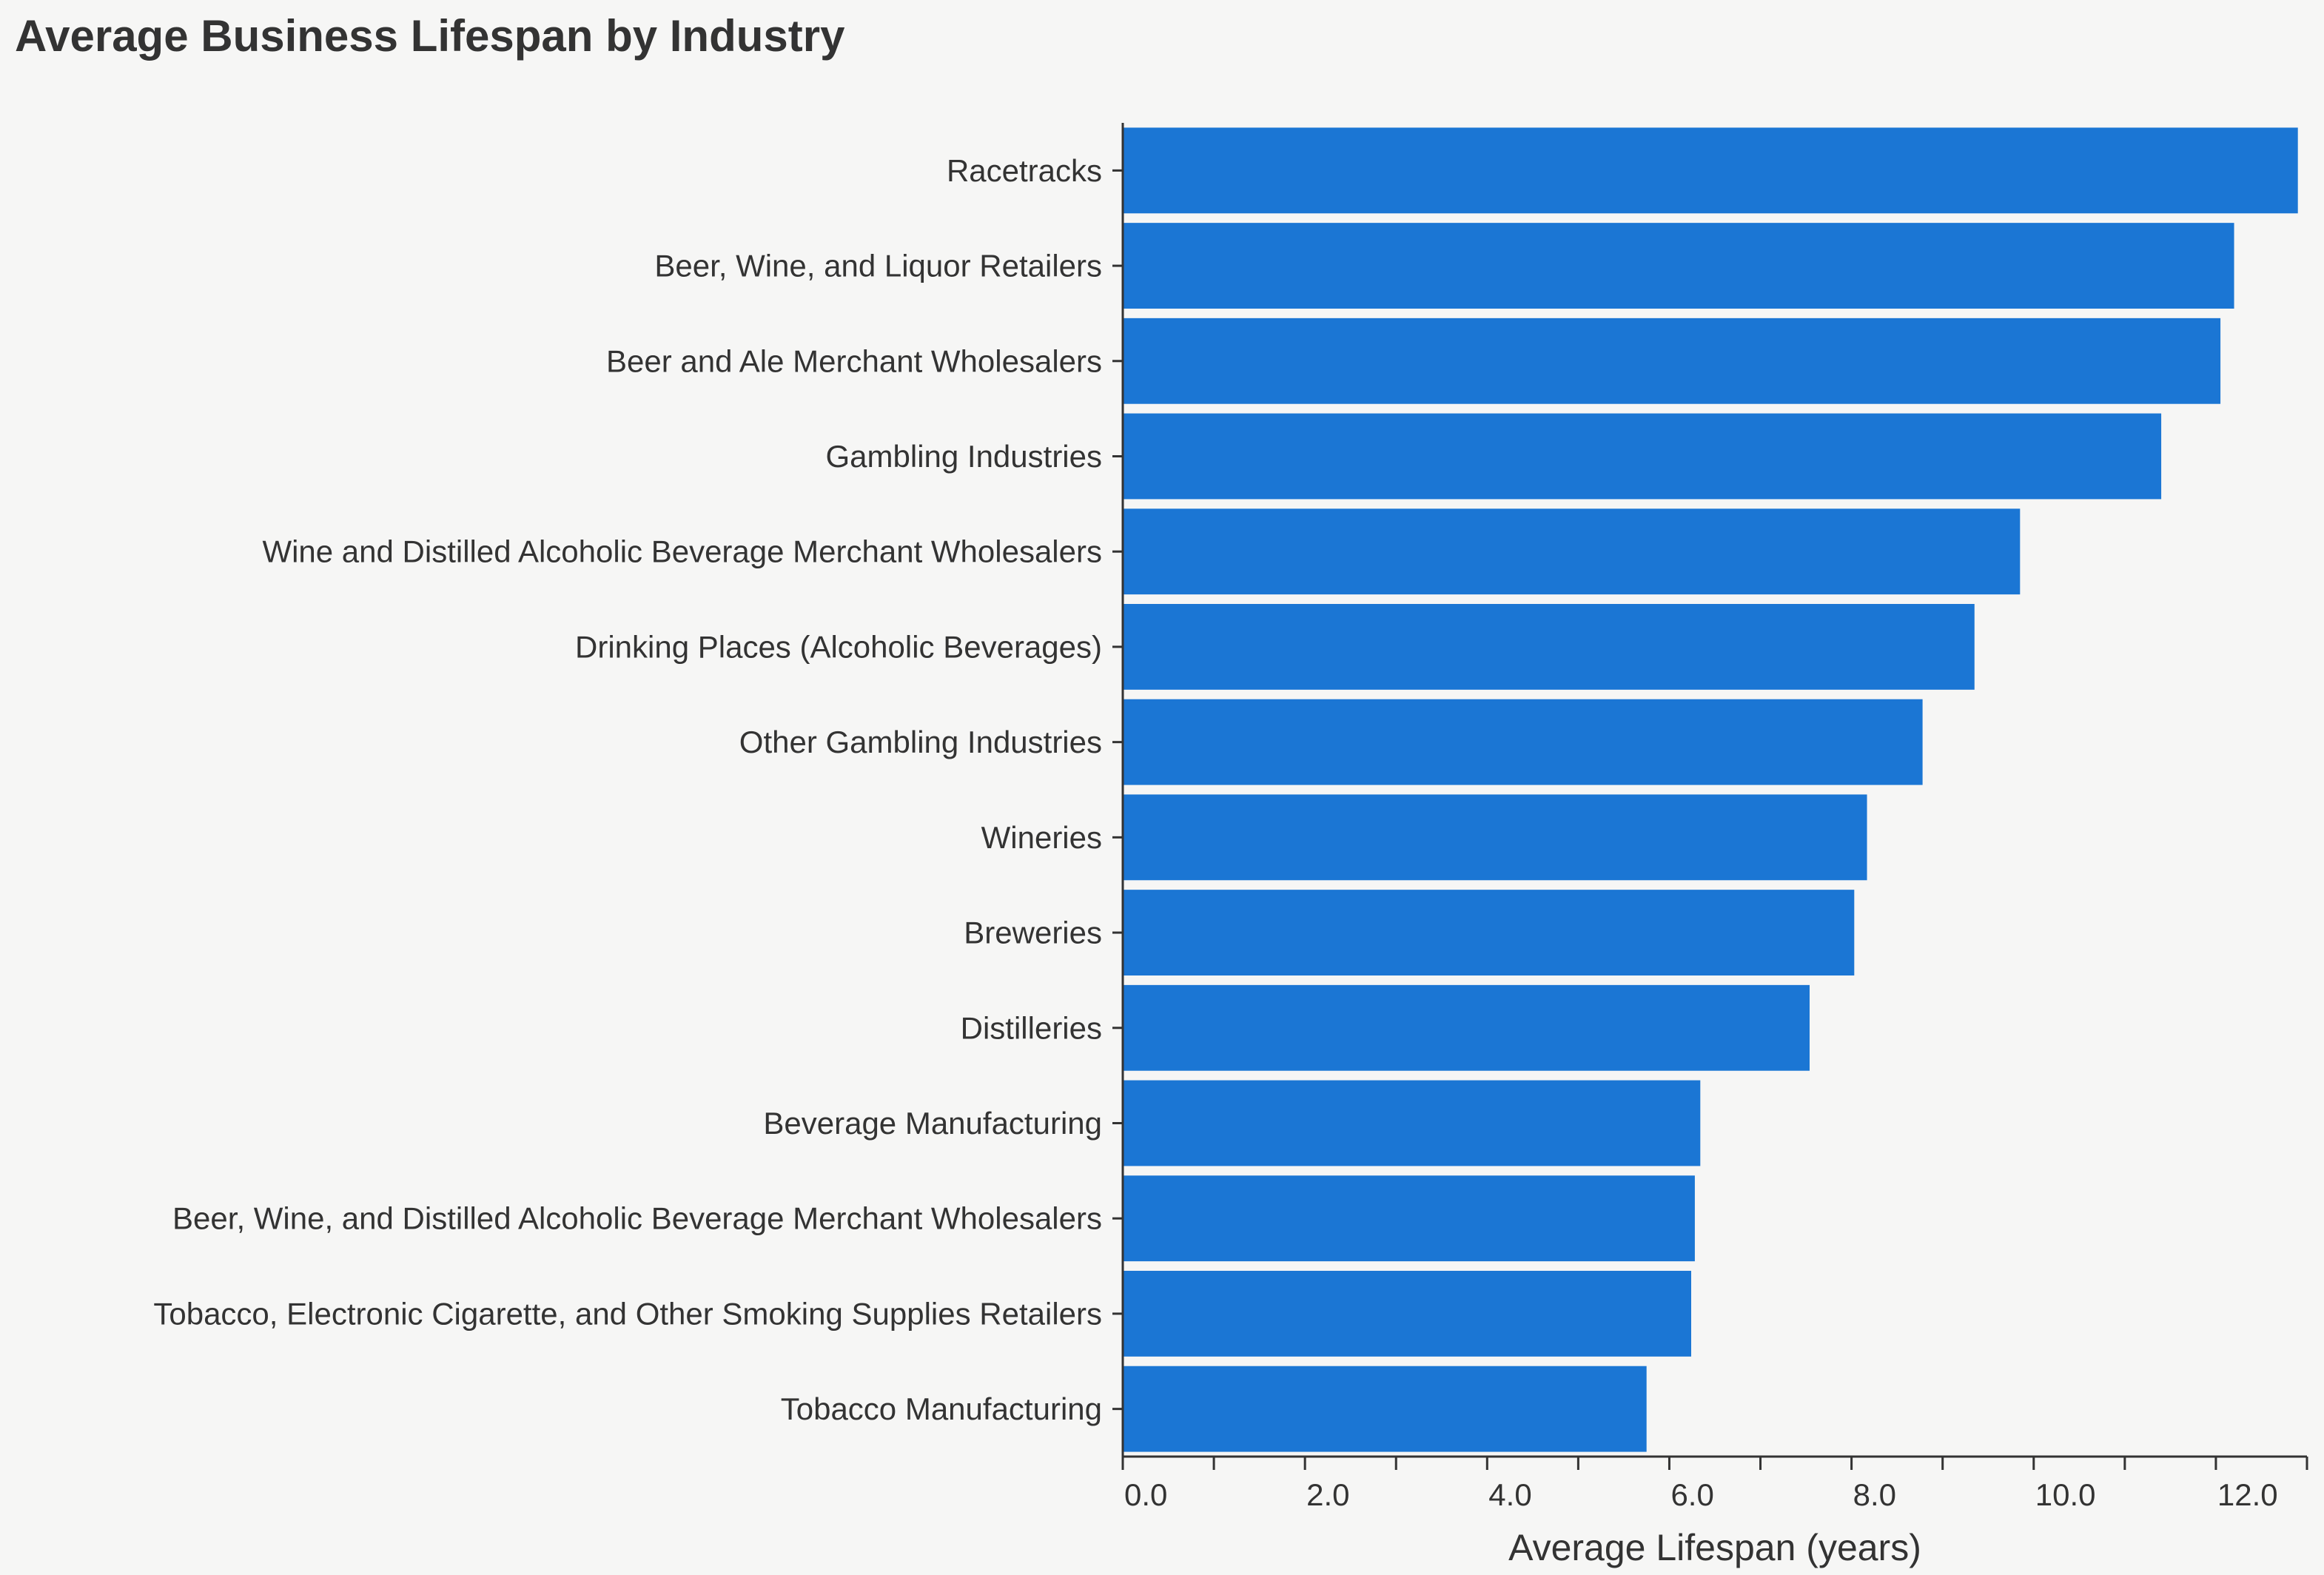 This screenshot has height=1575, width=2324. Describe the element at coordinates (1031, 1027) in the screenshot. I see `y-tick-label: Distilleries` at that location.